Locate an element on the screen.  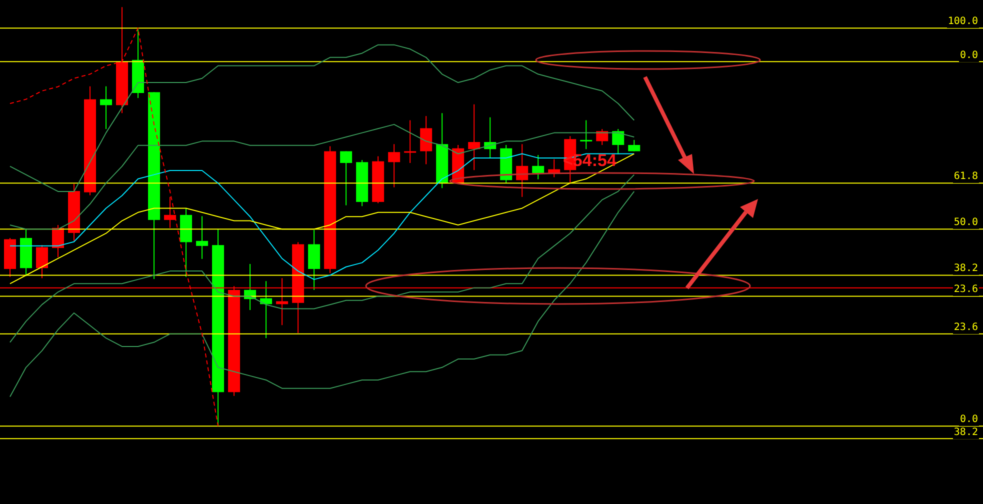
annotation: 100.0 is located at coordinates (962, 22).